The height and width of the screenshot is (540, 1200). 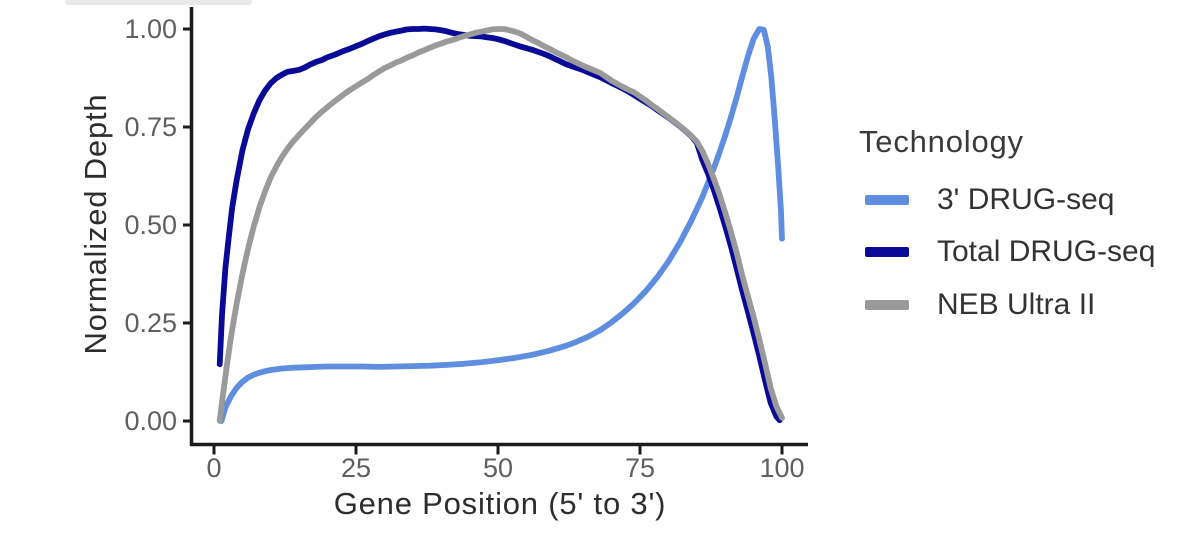 I want to click on legend-swatch-3-drug-seq, so click(x=887, y=200).